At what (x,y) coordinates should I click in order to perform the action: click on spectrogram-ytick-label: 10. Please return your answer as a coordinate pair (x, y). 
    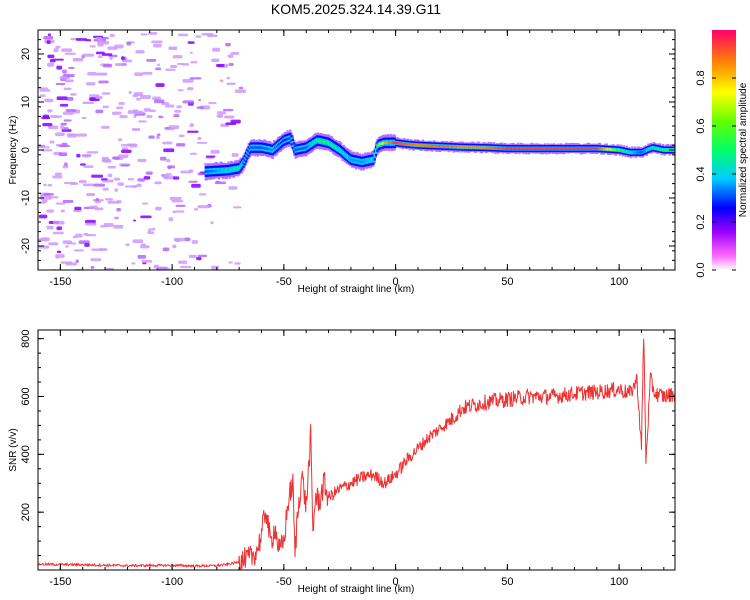
    Looking at the image, I should click on (26, 102).